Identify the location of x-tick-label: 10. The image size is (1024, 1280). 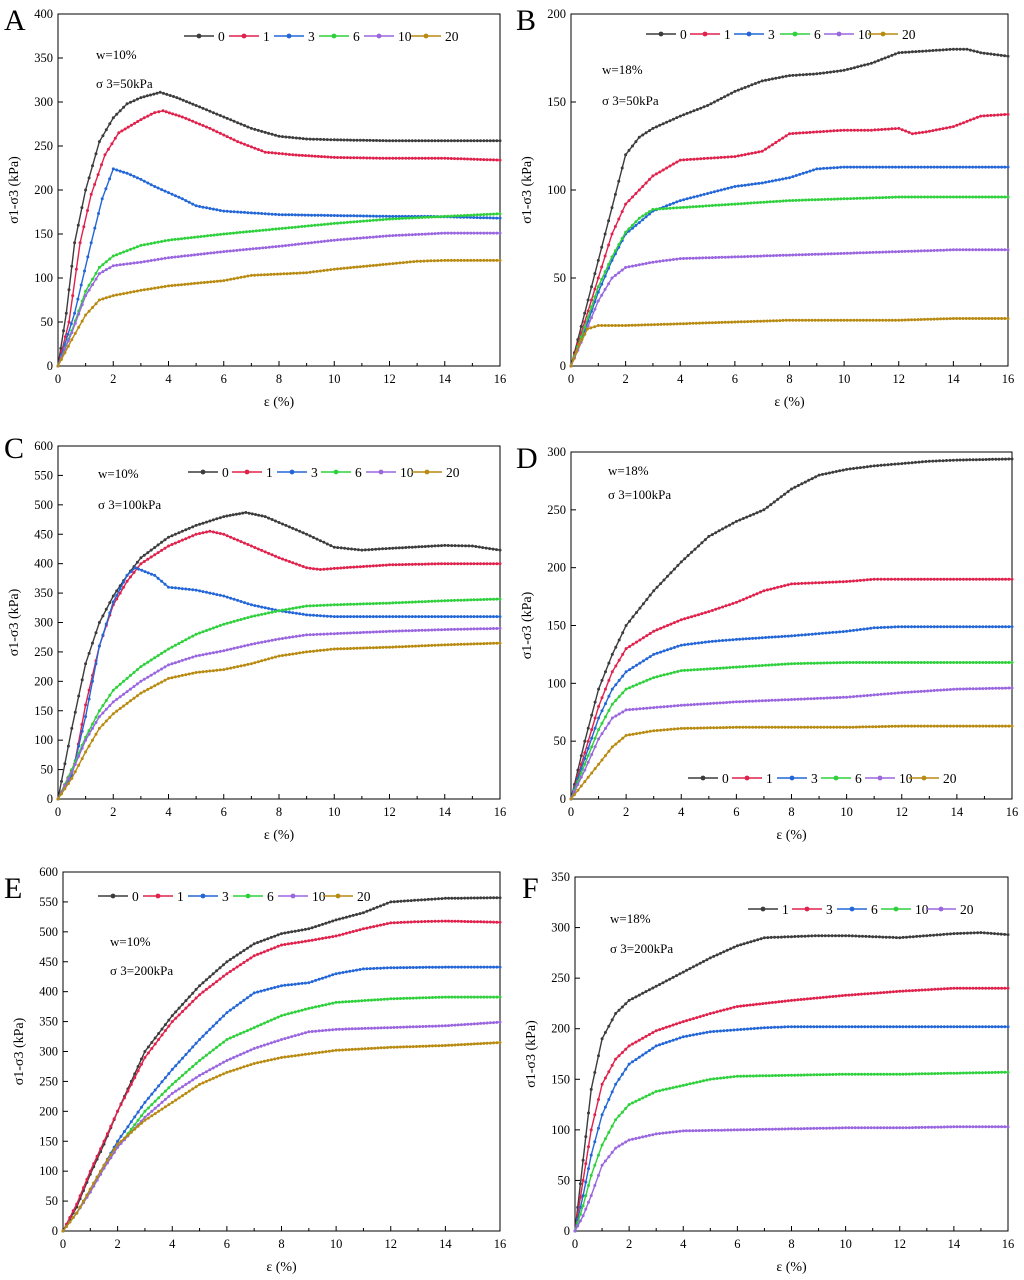
(845, 1244).